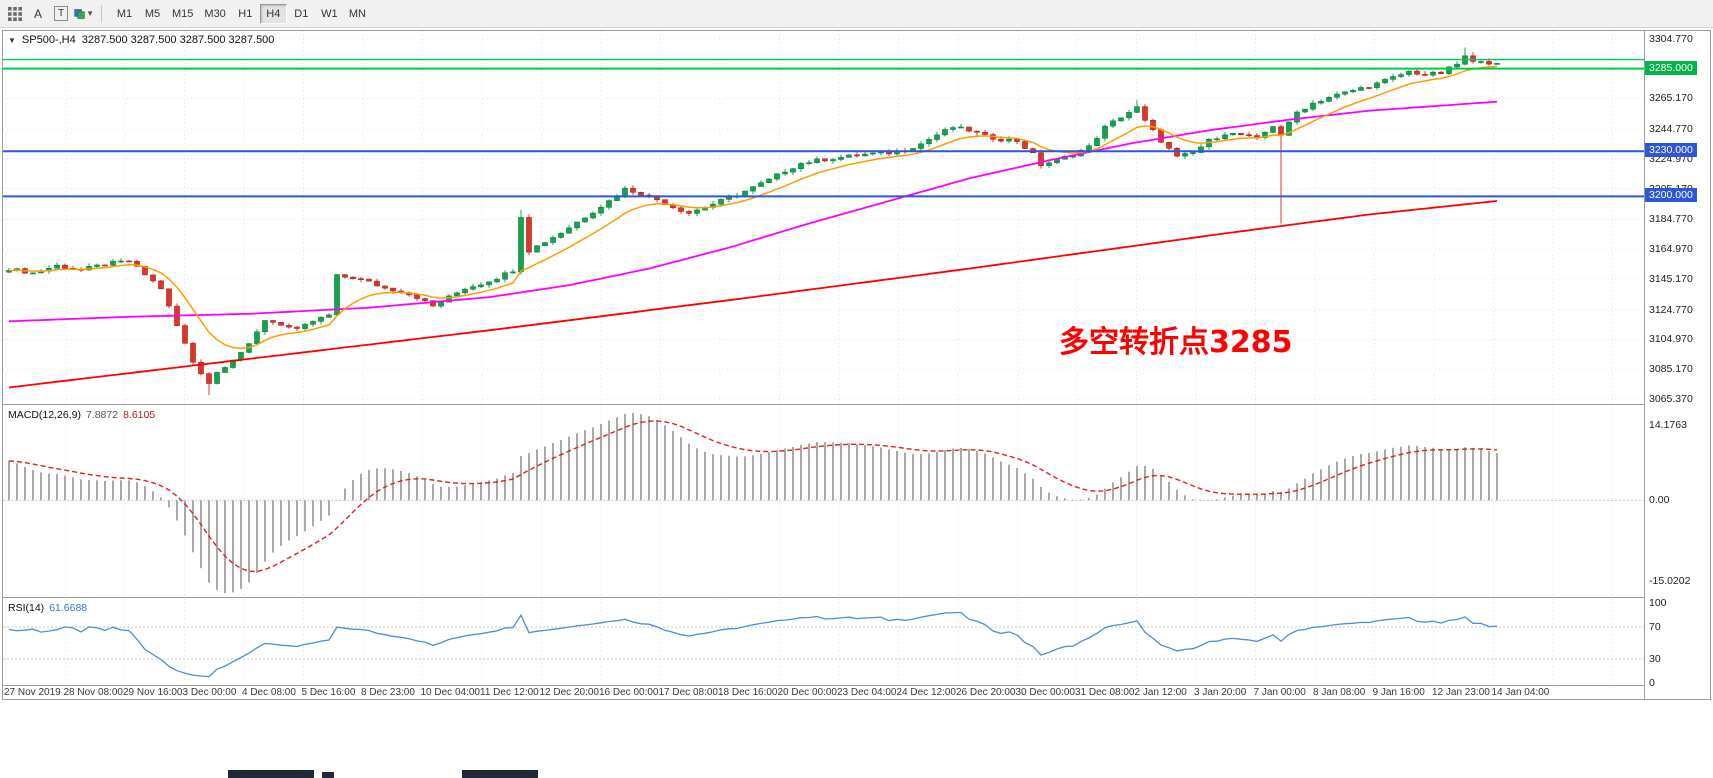 The image size is (1713, 778). What do you see at coordinates (1671, 195) in the screenshot?
I see `price-line-badge: 3200.000` at bounding box center [1671, 195].